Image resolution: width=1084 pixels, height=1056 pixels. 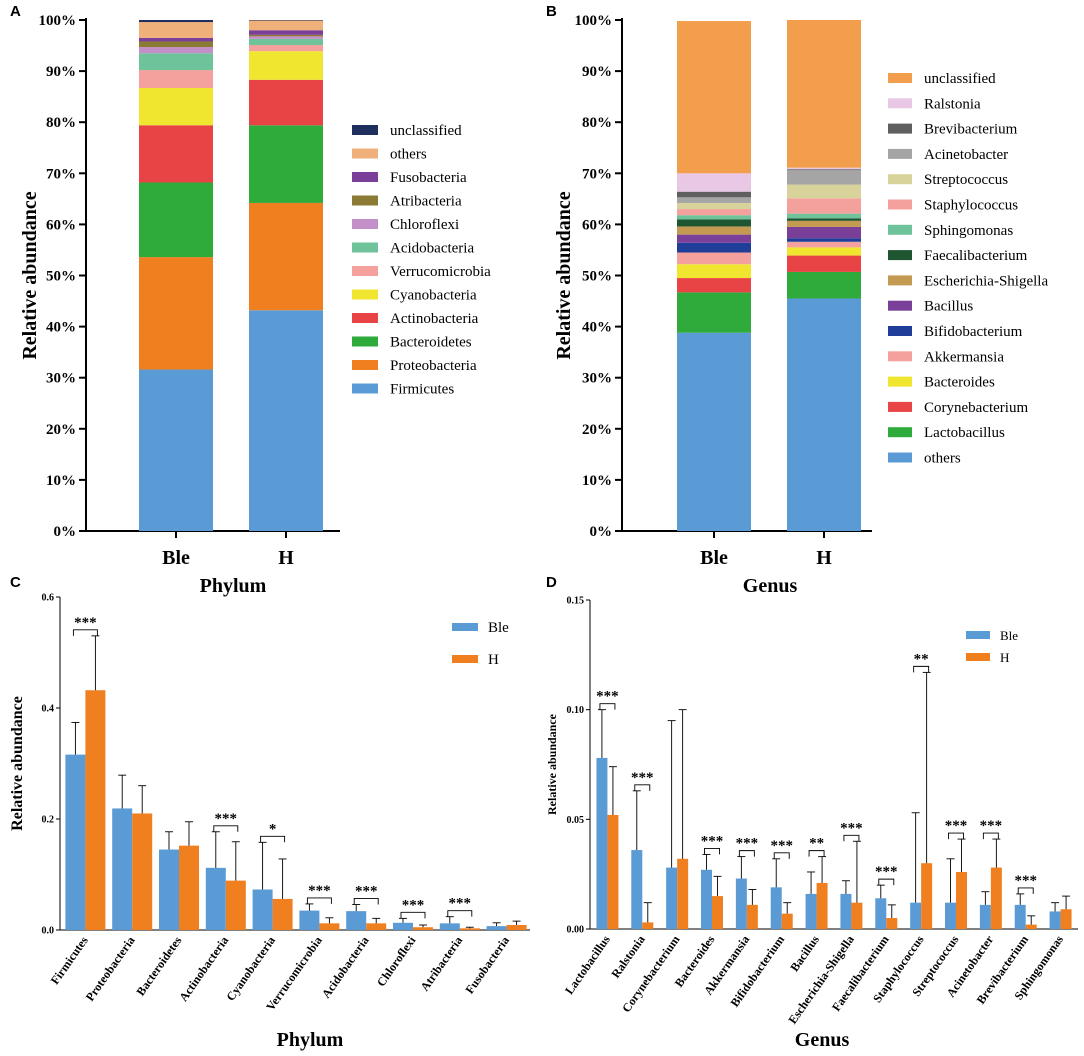 I want to click on x-tick-label: Cyanobacteria, so click(x=250, y=969).